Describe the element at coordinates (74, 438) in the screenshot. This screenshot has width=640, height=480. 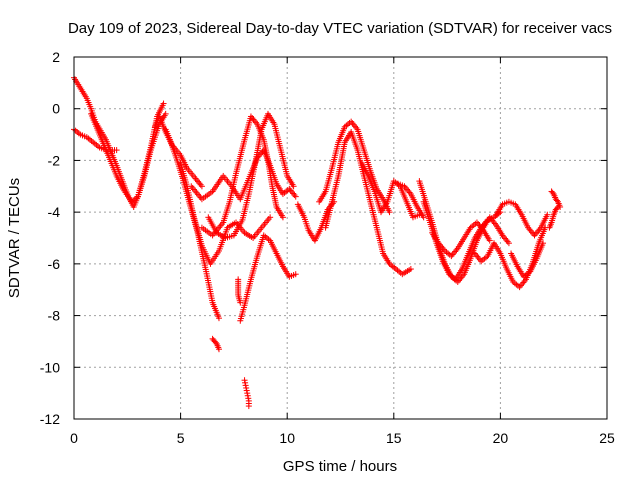
I see `x-tick-label: 0` at that location.